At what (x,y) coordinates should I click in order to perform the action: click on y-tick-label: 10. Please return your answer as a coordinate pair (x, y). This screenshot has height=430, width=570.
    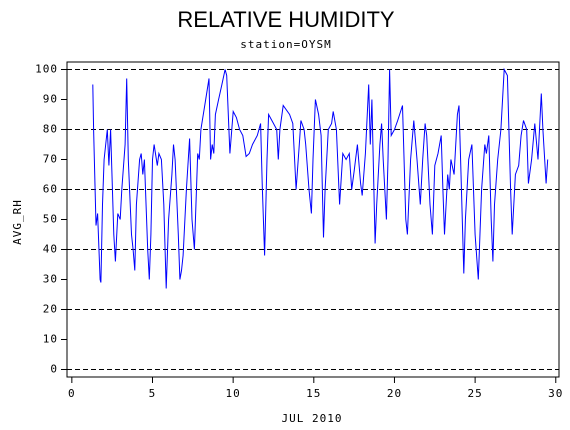
    Looking at the image, I should click on (50, 339).